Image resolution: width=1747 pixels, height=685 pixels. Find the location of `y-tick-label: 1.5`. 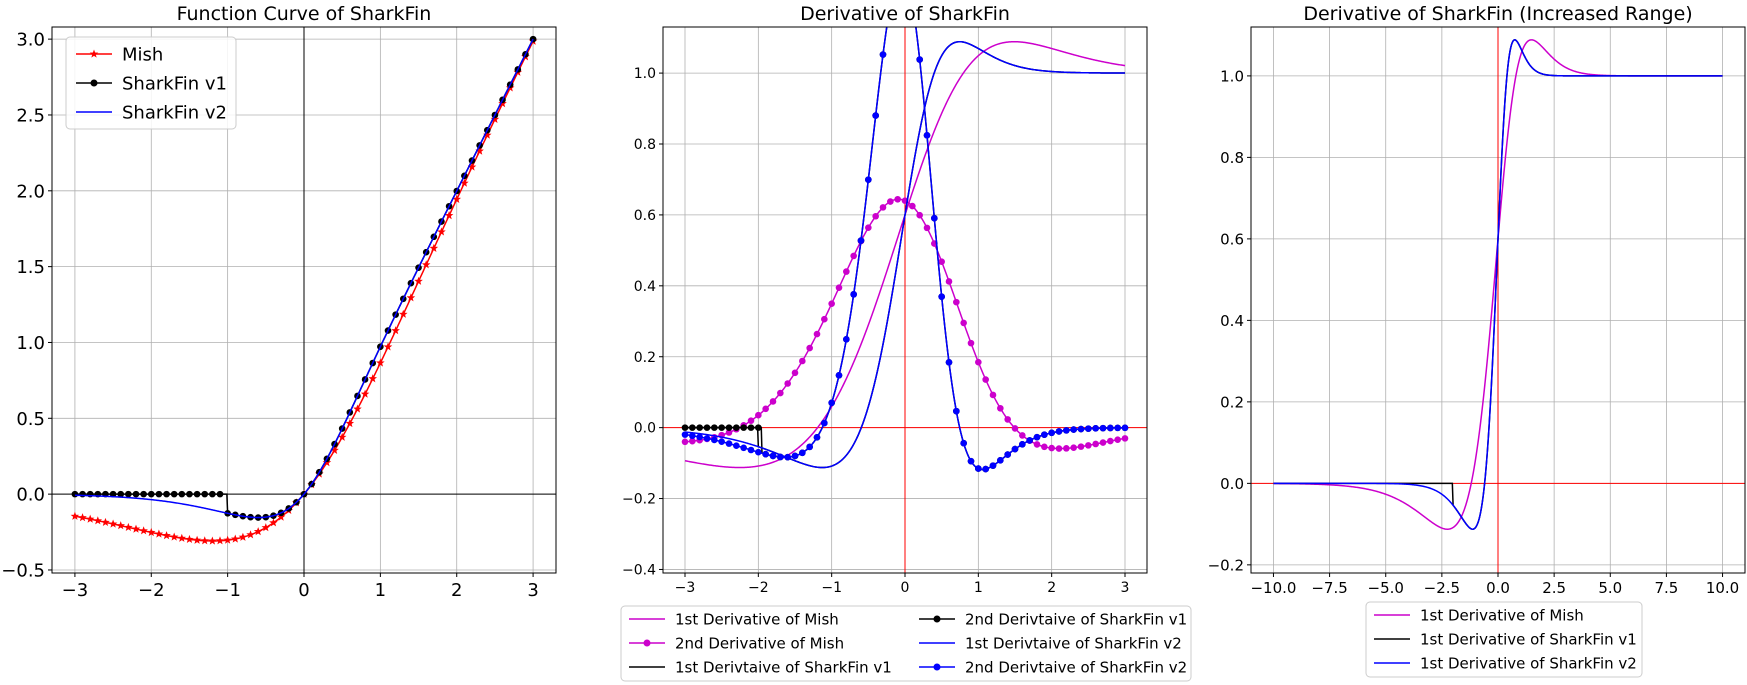

y-tick-label: 1.5 is located at coordinates (30, 267).